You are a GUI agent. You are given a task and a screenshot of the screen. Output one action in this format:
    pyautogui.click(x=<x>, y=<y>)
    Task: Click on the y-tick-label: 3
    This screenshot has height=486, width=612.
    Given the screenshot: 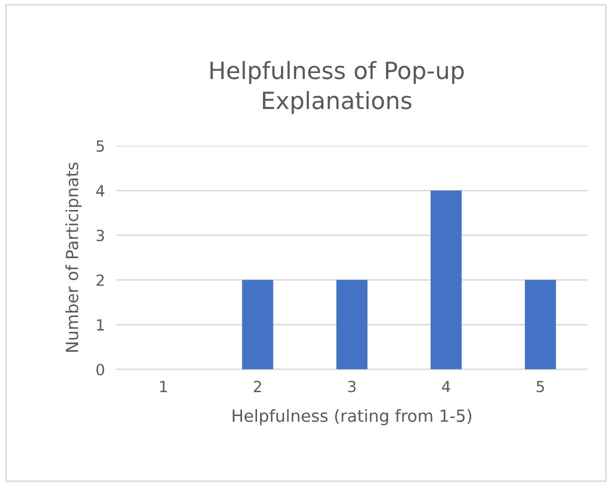 What is the action you would take?
    pyautogui.click(x=100, y=236)
    